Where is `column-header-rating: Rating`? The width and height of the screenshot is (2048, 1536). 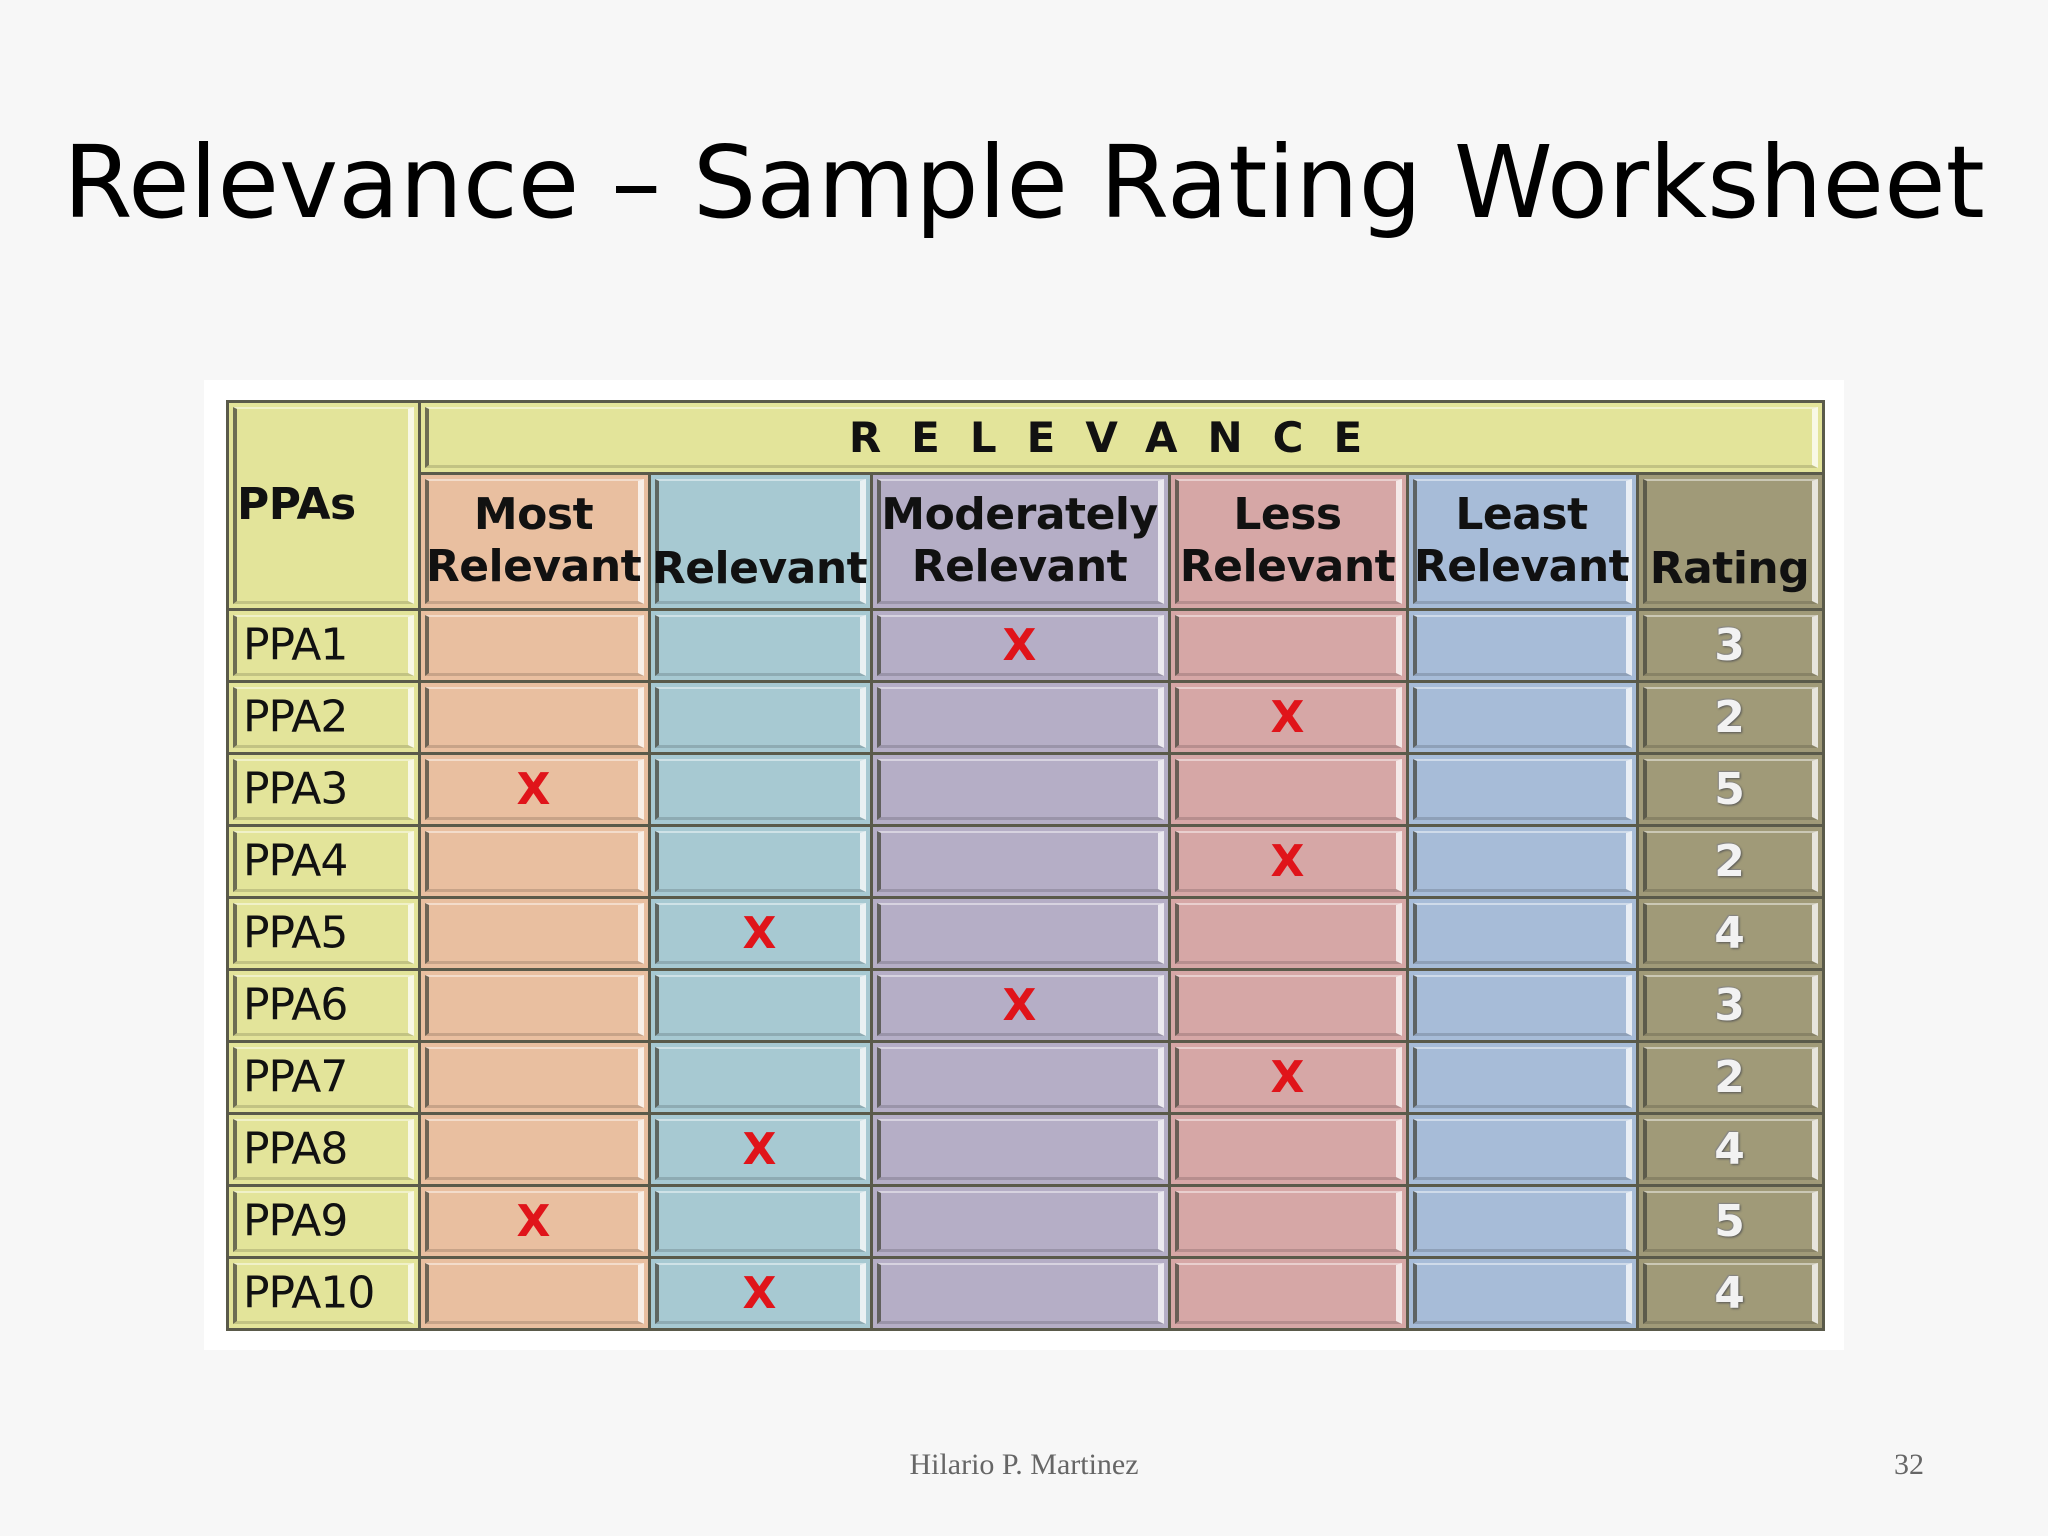
column-header-rating: Rating is located at coordinates (1730, 541).